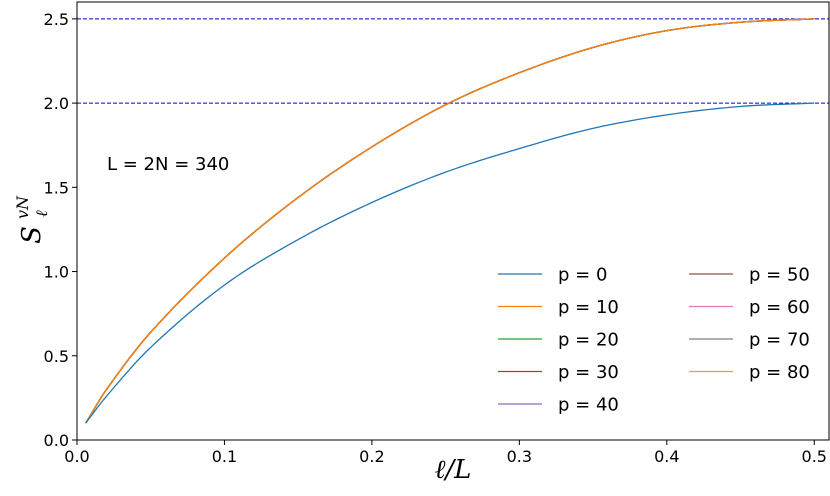 The height and width of the screenshot is (496, 830). Describe the element at coordinates (22, 207) in the screenshot. I see `y-axis-label-superscript: vN` at that location.